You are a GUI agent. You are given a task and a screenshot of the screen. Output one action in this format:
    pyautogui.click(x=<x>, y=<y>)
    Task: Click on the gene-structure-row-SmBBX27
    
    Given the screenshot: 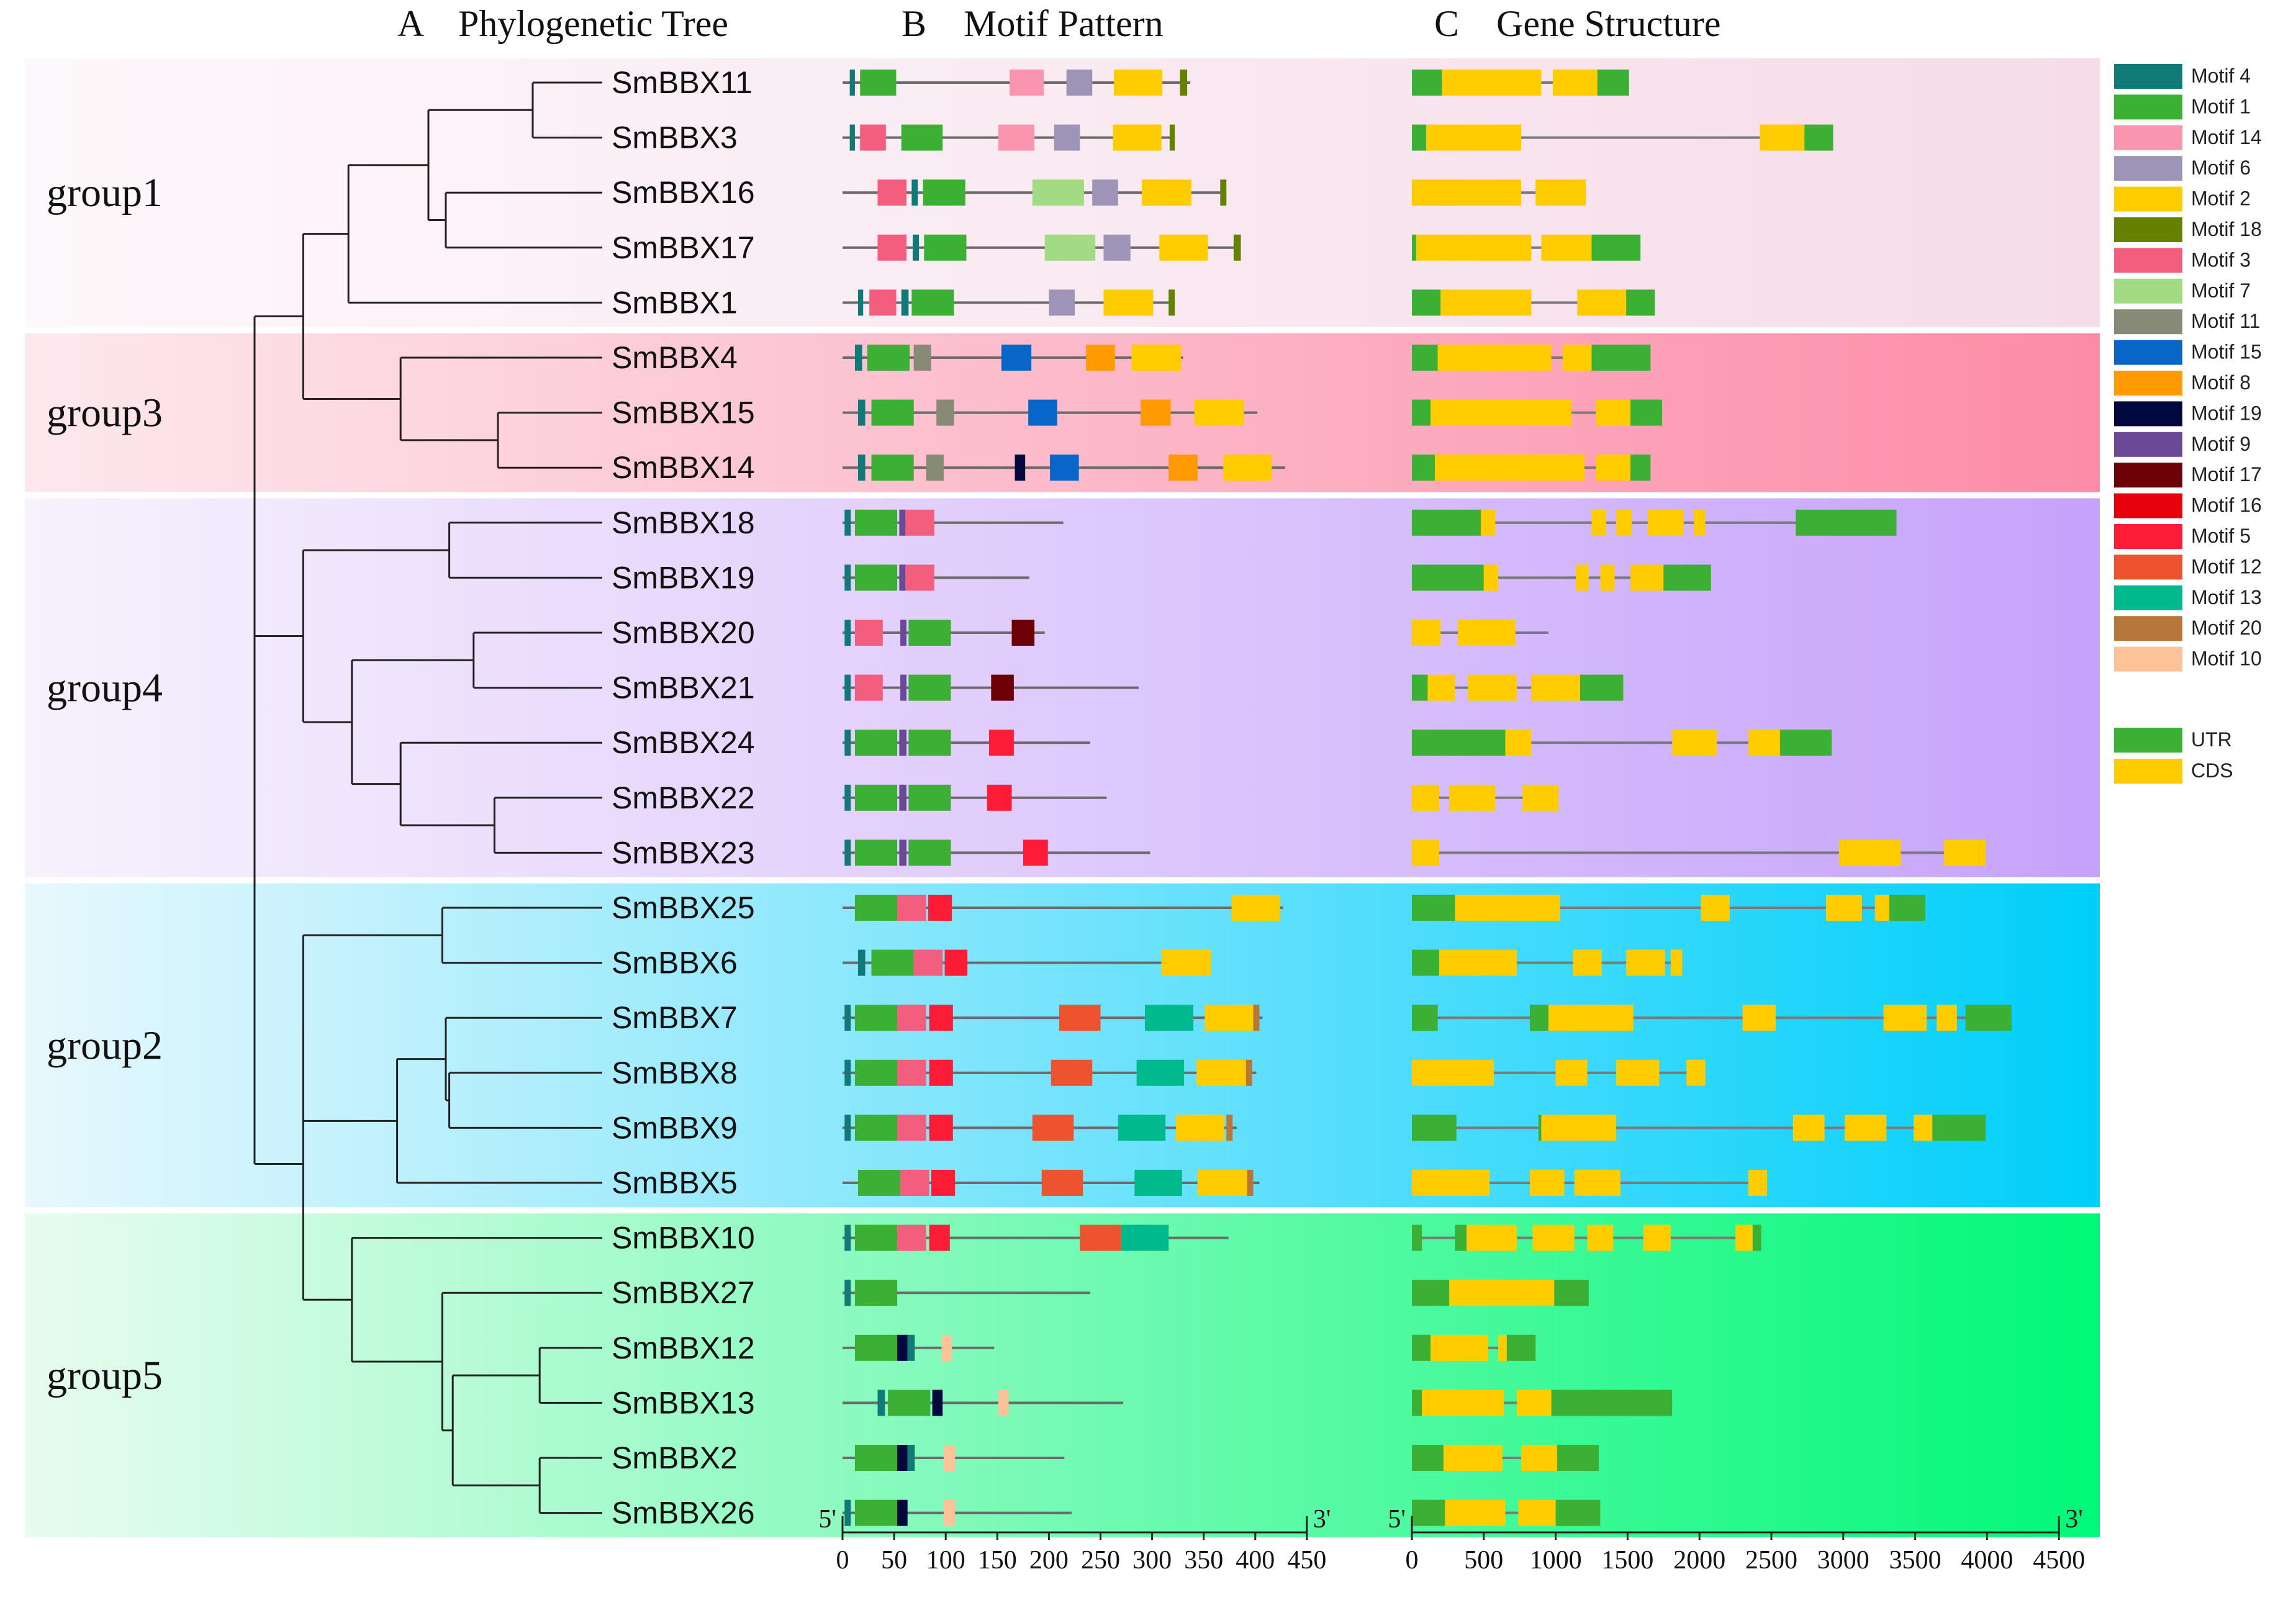 What is the action you would take?
    pyautogui.click(x=1500, y=1293)
    